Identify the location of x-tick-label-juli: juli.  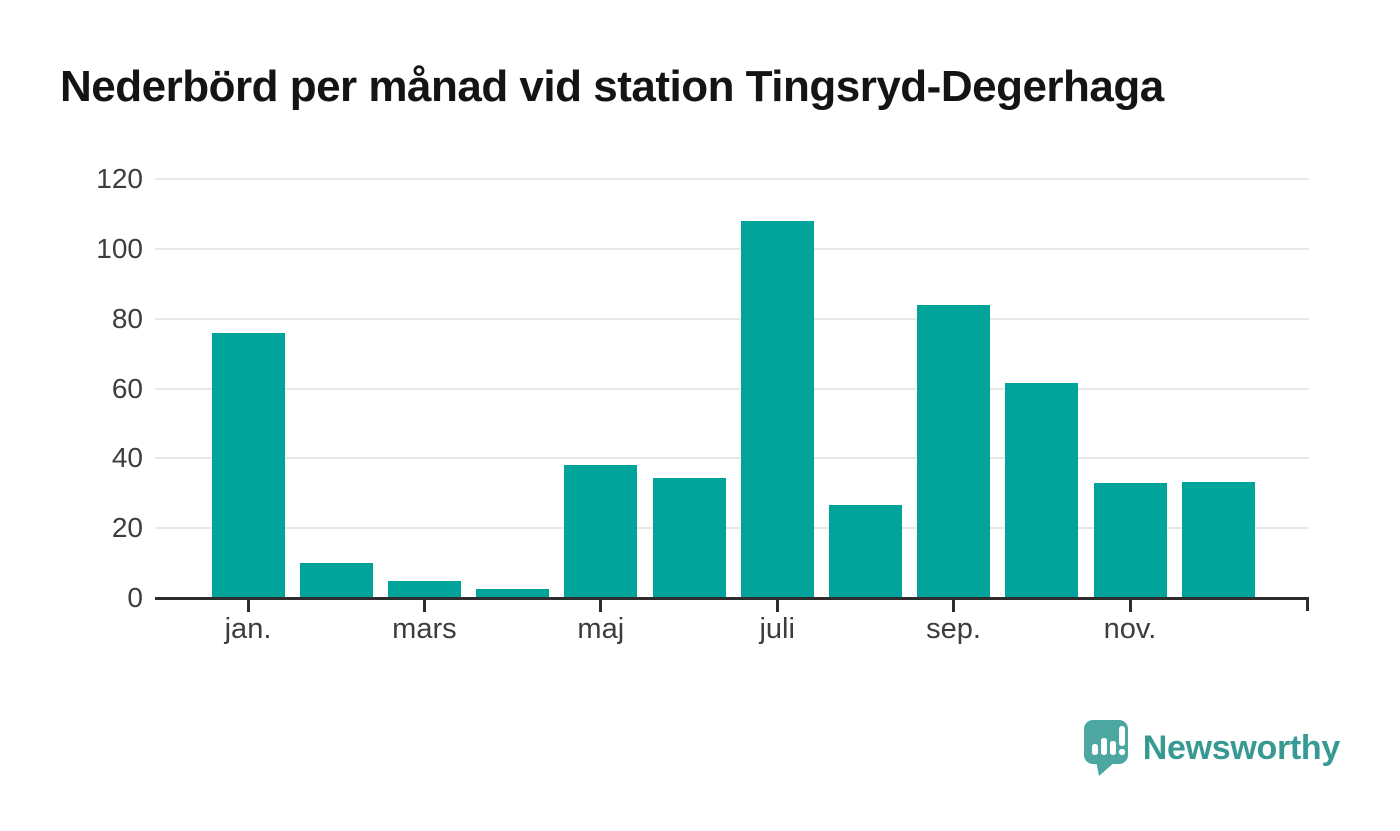
(777, 629).